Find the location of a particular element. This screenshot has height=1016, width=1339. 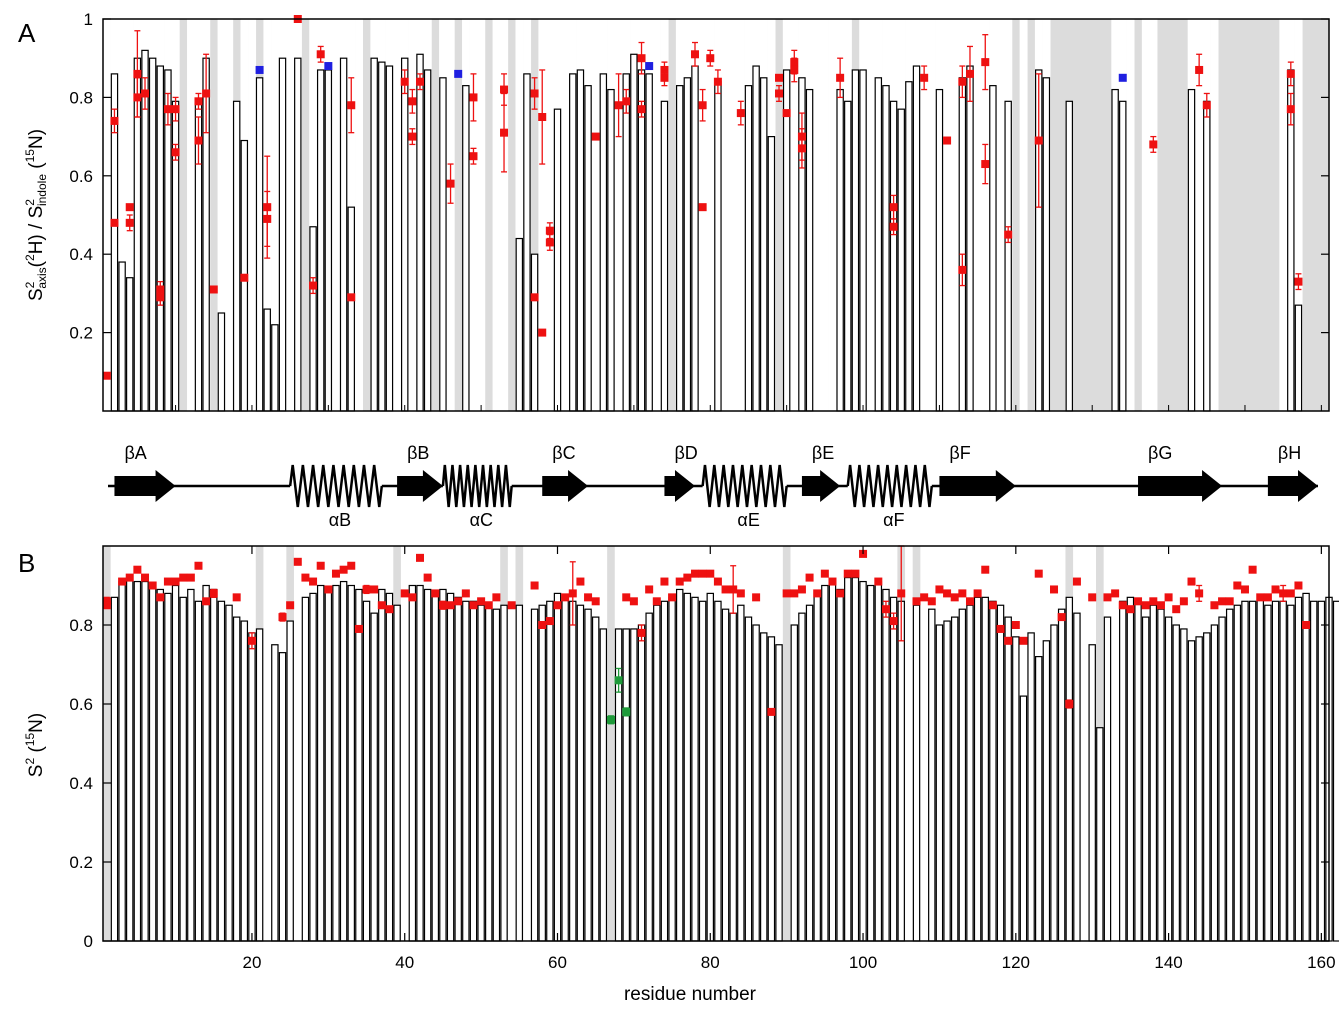

strand-arrow is located at coordinates (821, 486).